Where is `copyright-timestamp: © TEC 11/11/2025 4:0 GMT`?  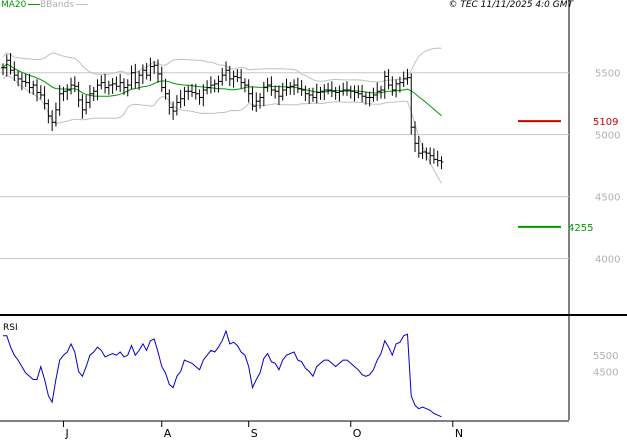 copyright-timestamp: © TEC 11/11/2025 4:0 GMT is located at coordinates (510, 5).